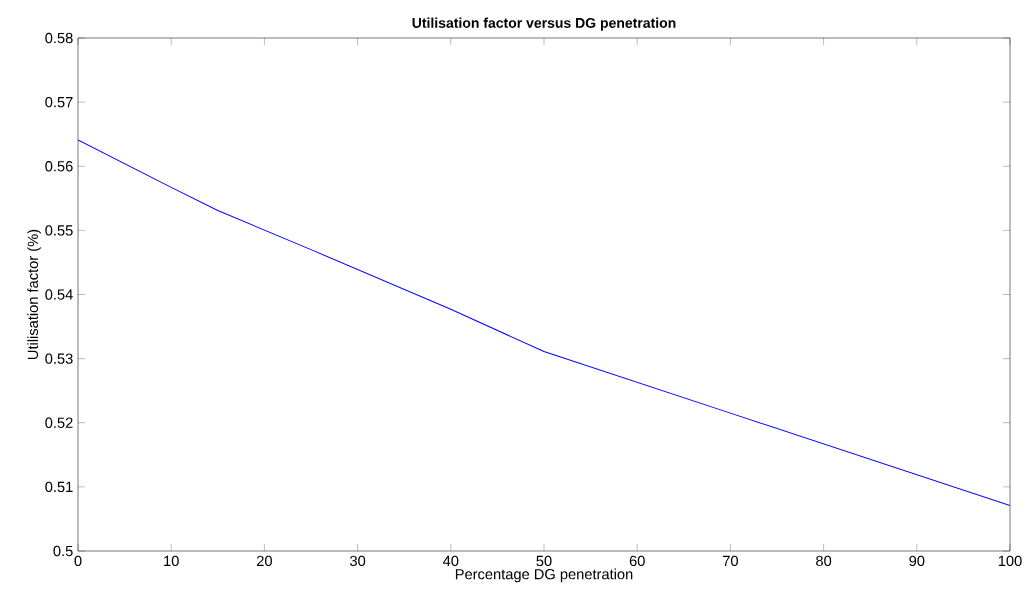 The image size is (1036, 612). I want to click on y-tick-label: 0.53, so click(59, 358).